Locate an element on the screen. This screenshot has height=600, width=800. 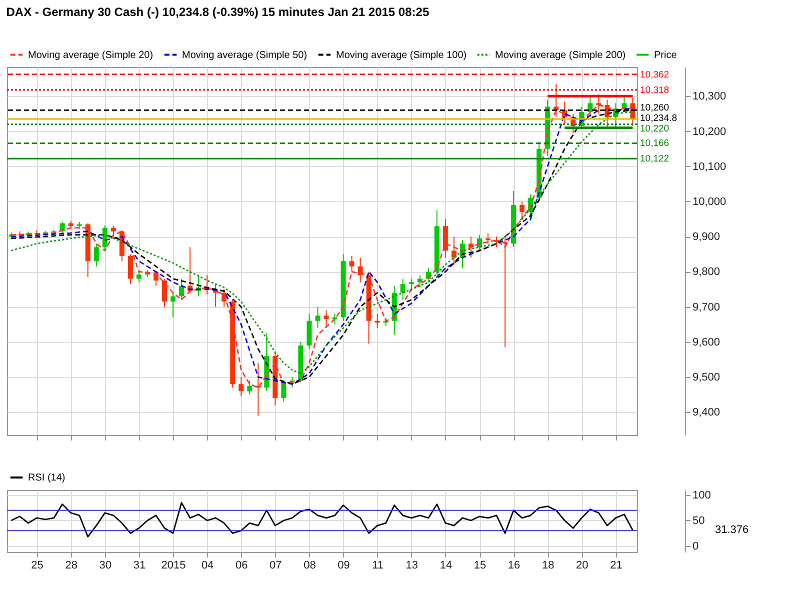
ref-line-label: 10,234.8 is located at coordinates (658, 118).